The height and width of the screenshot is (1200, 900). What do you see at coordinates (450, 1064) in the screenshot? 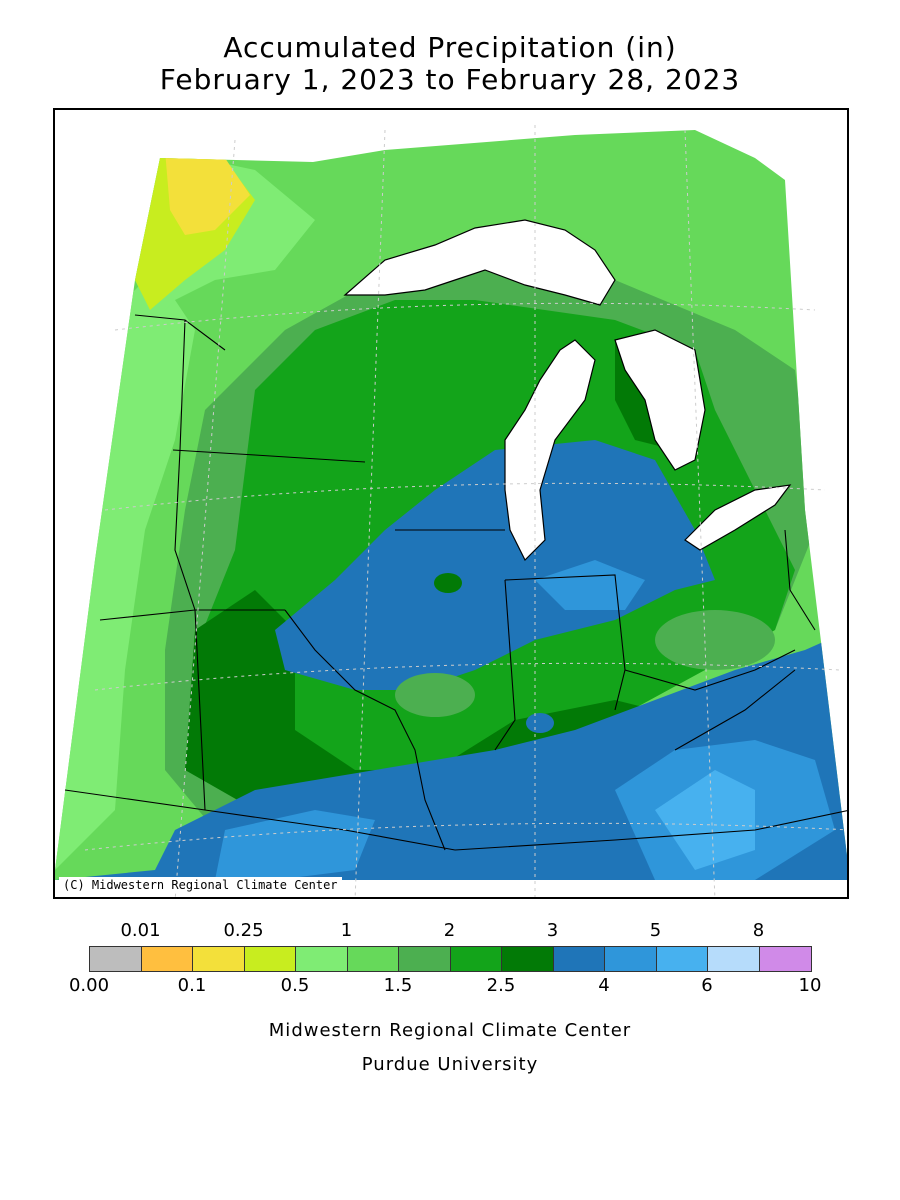
I see `footer-university: Purdue University` at bounding box center [450, 1064].